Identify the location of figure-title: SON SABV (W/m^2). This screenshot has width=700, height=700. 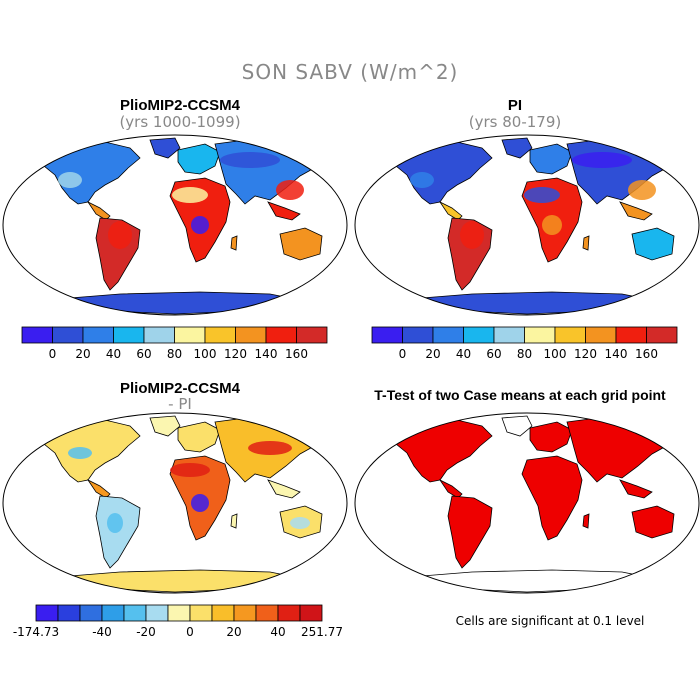
(350, 72).